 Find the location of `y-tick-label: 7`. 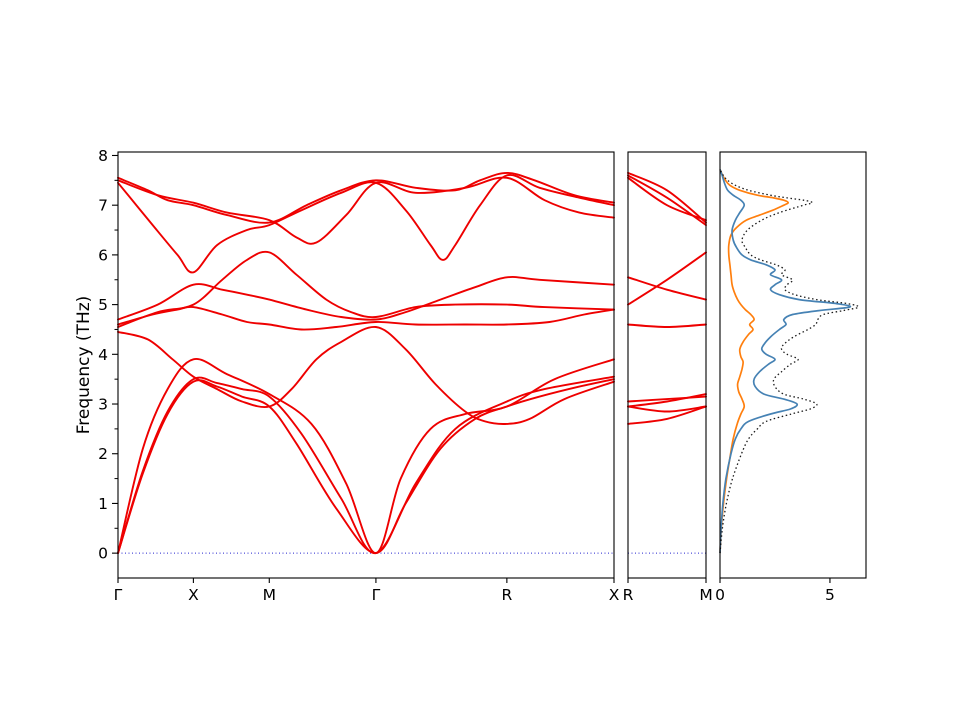

y-tick-label: 7 is located at coordinates (103, 206).